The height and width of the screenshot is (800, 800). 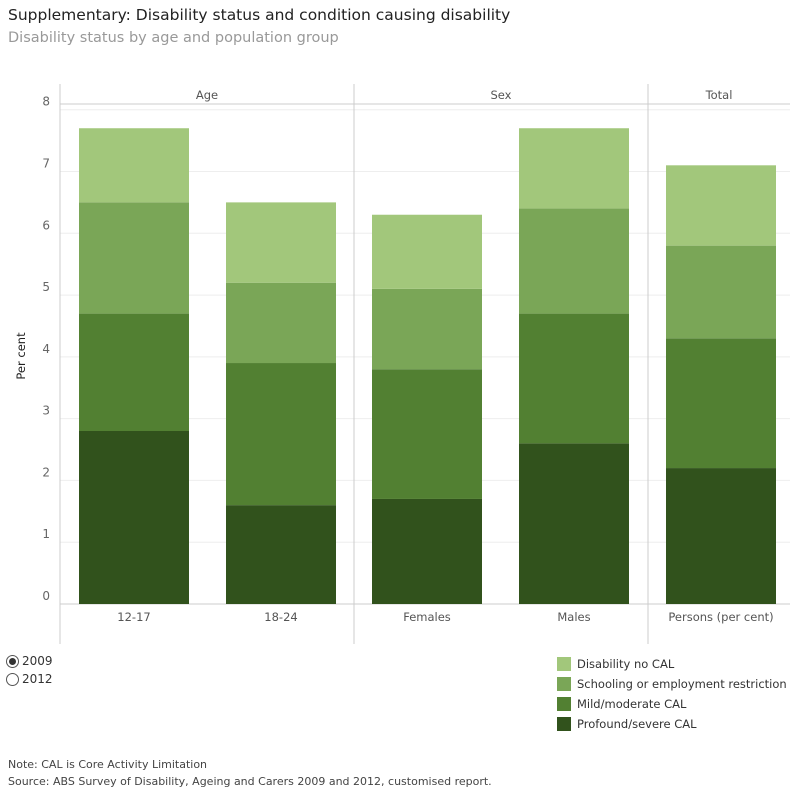 I want to click on radio-label-2009: 2009, so click(x=37, y=661).